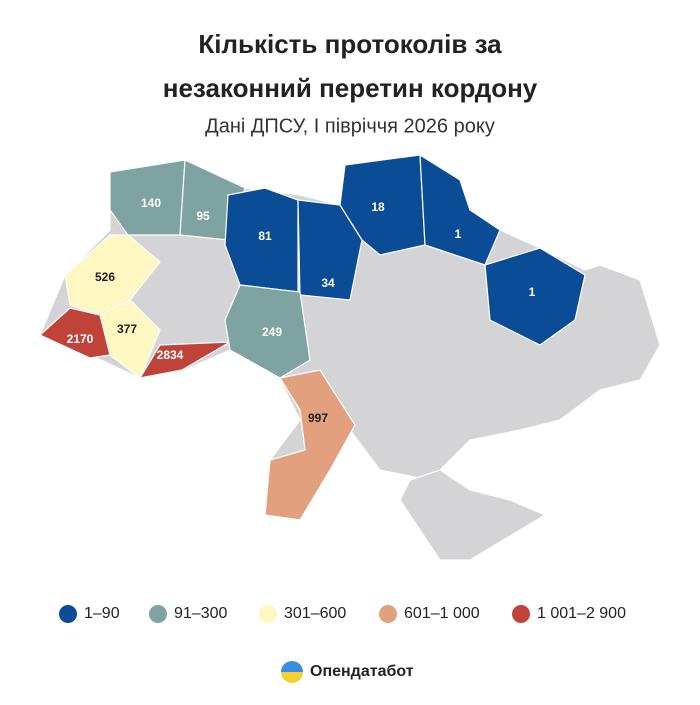  Describe the element at coordinates (473, 515) in the screenshot. I see `crimea` at that location.